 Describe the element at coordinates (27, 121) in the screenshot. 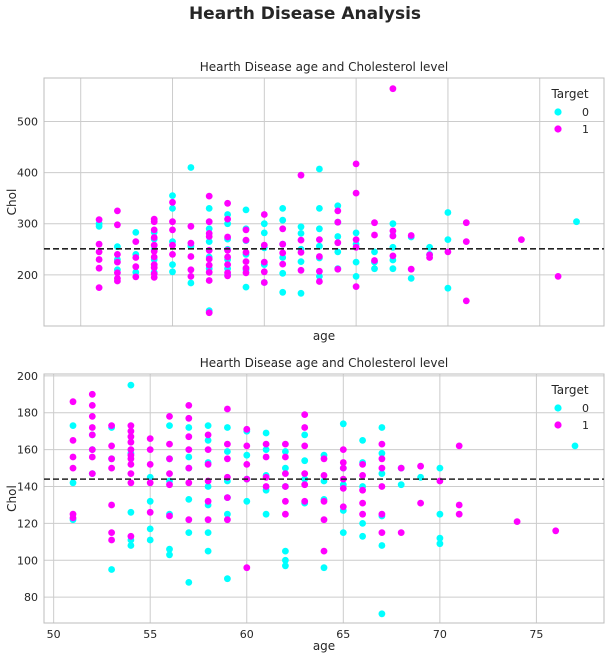

I see `y-tick-label: 500` at that location.